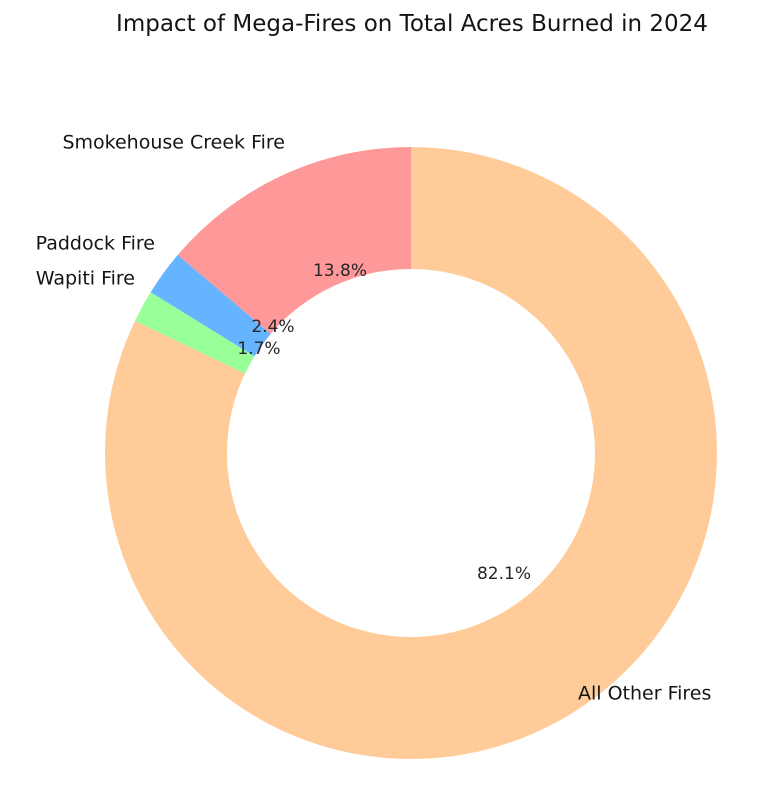  I want to click on pie-slice-wapiti-fire, so click(194, 333).